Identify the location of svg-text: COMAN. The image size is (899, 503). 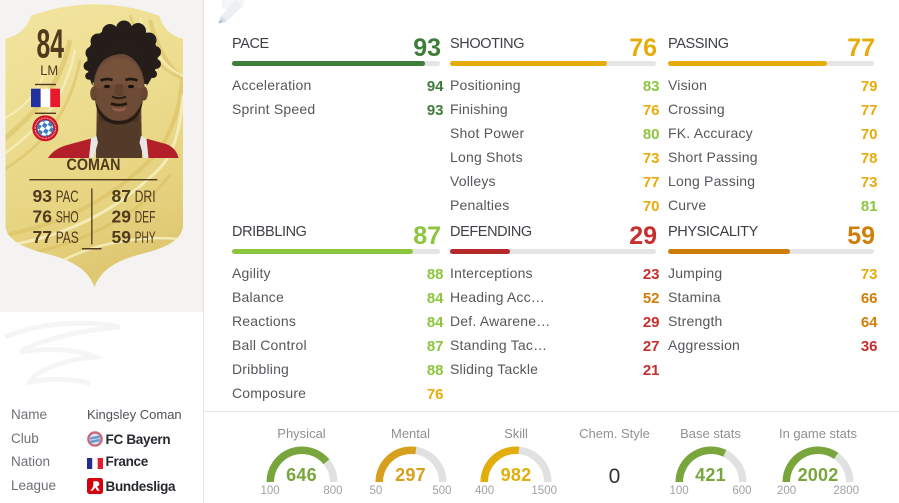
(94, 164).